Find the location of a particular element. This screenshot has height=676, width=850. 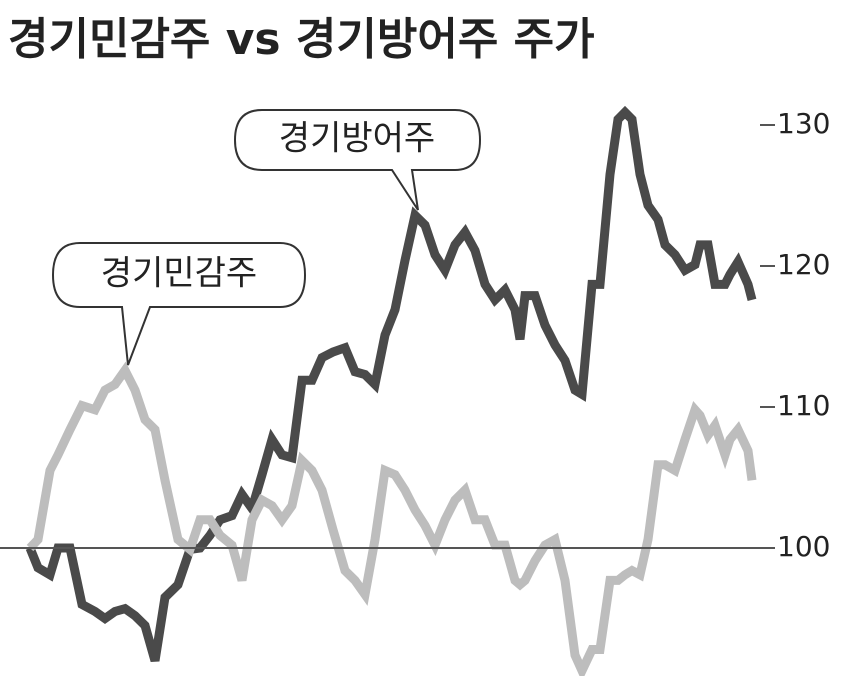

chart-title: 경기민감주 vs 경기방어주 주가 is located at coordinates (301, 39).